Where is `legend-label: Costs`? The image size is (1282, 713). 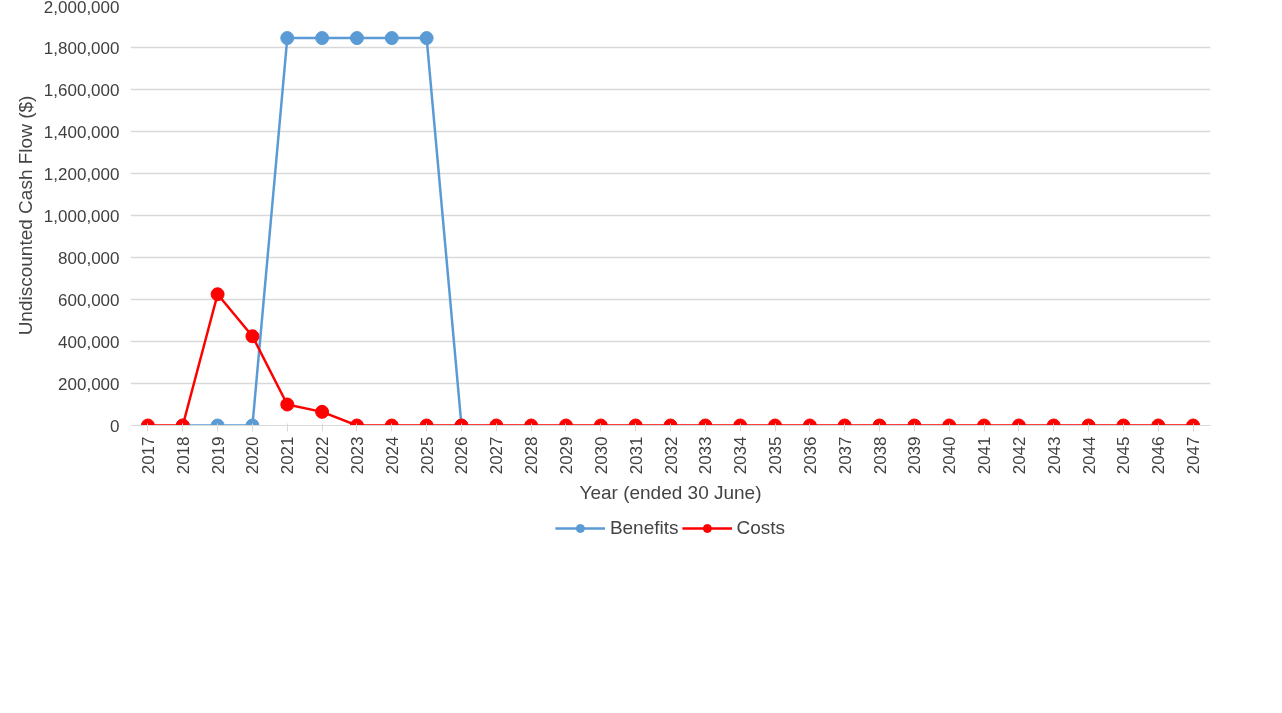
legend-label: Costs is located at coordinates (761, 528).